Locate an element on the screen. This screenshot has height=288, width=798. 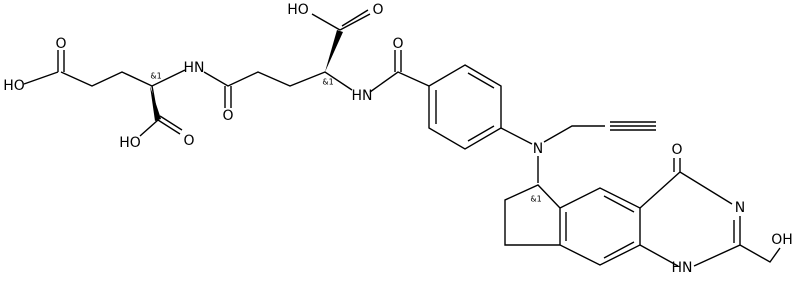
atom-label: OH is located at coordinates (782, 240).